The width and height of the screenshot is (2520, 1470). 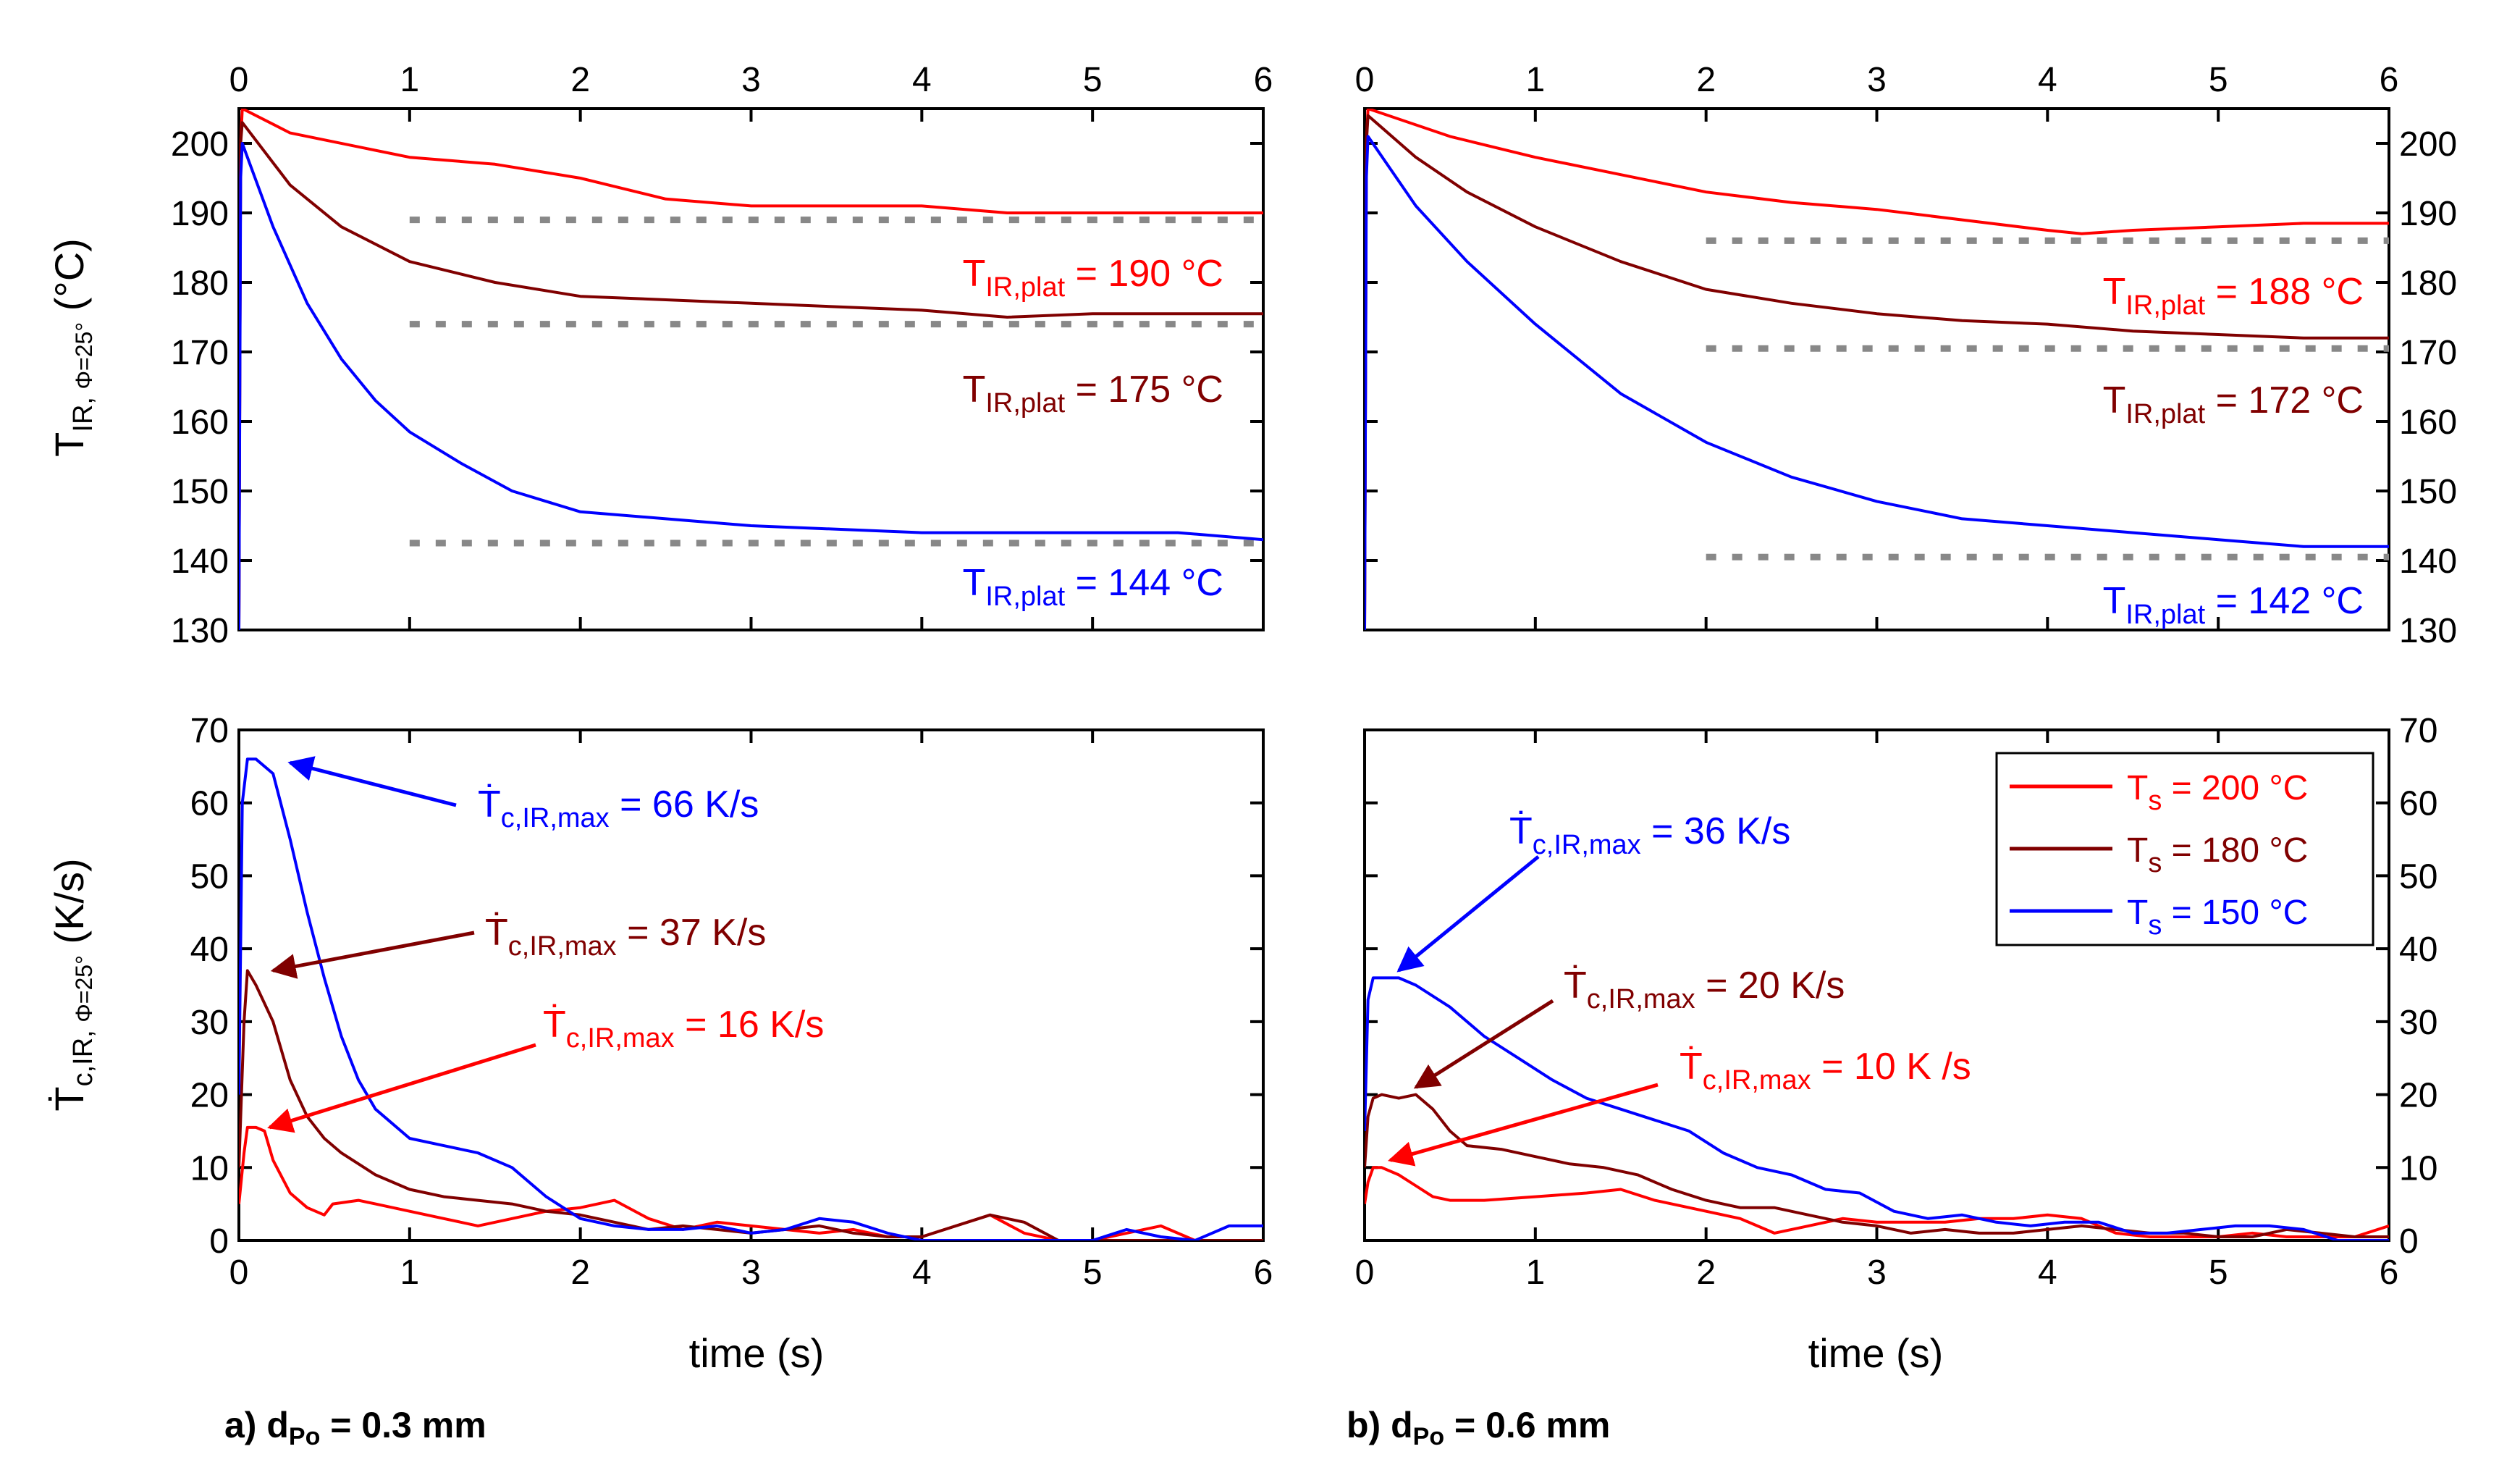 What do you see at coordinates (2218, 80) in the screenshot?
I see `top-x-tick-label: 5` at bounding box center [2218, 80].